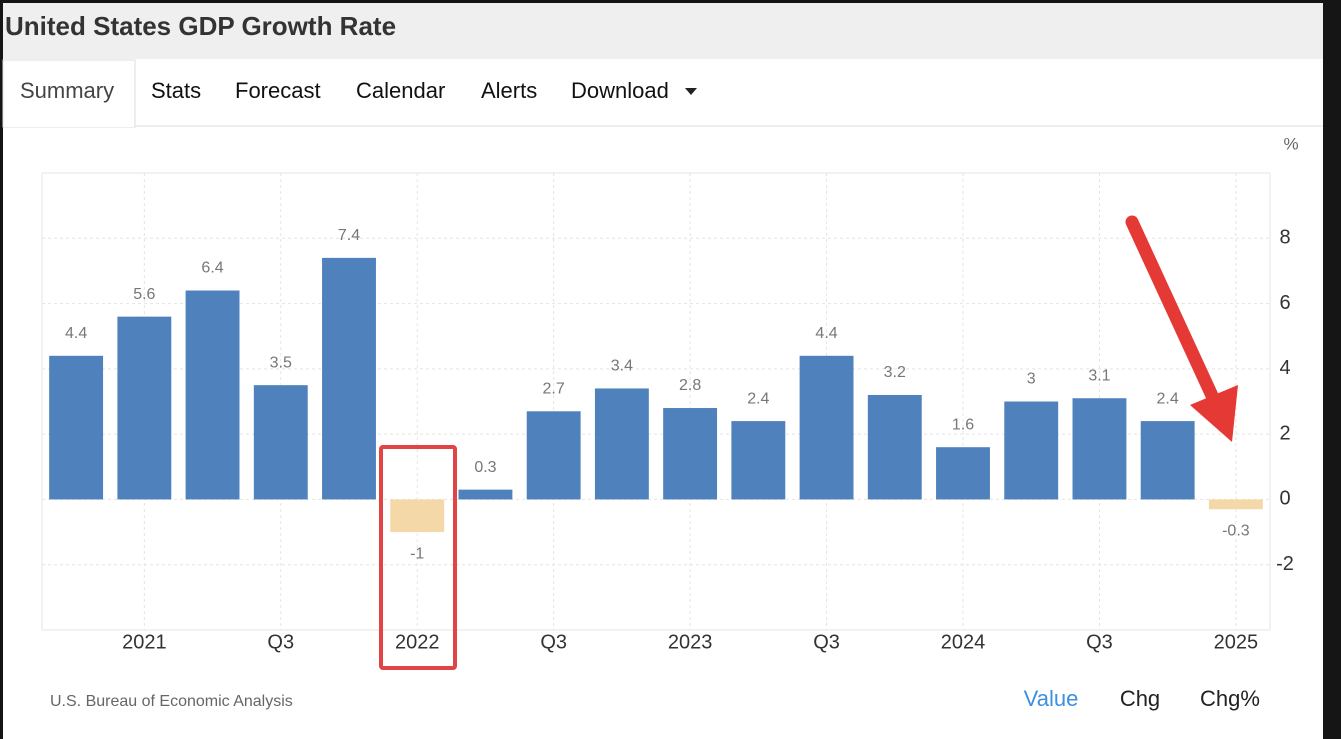 The image size is (1341, 739). I want to click on value-label: 3.2, so click(895, 372).